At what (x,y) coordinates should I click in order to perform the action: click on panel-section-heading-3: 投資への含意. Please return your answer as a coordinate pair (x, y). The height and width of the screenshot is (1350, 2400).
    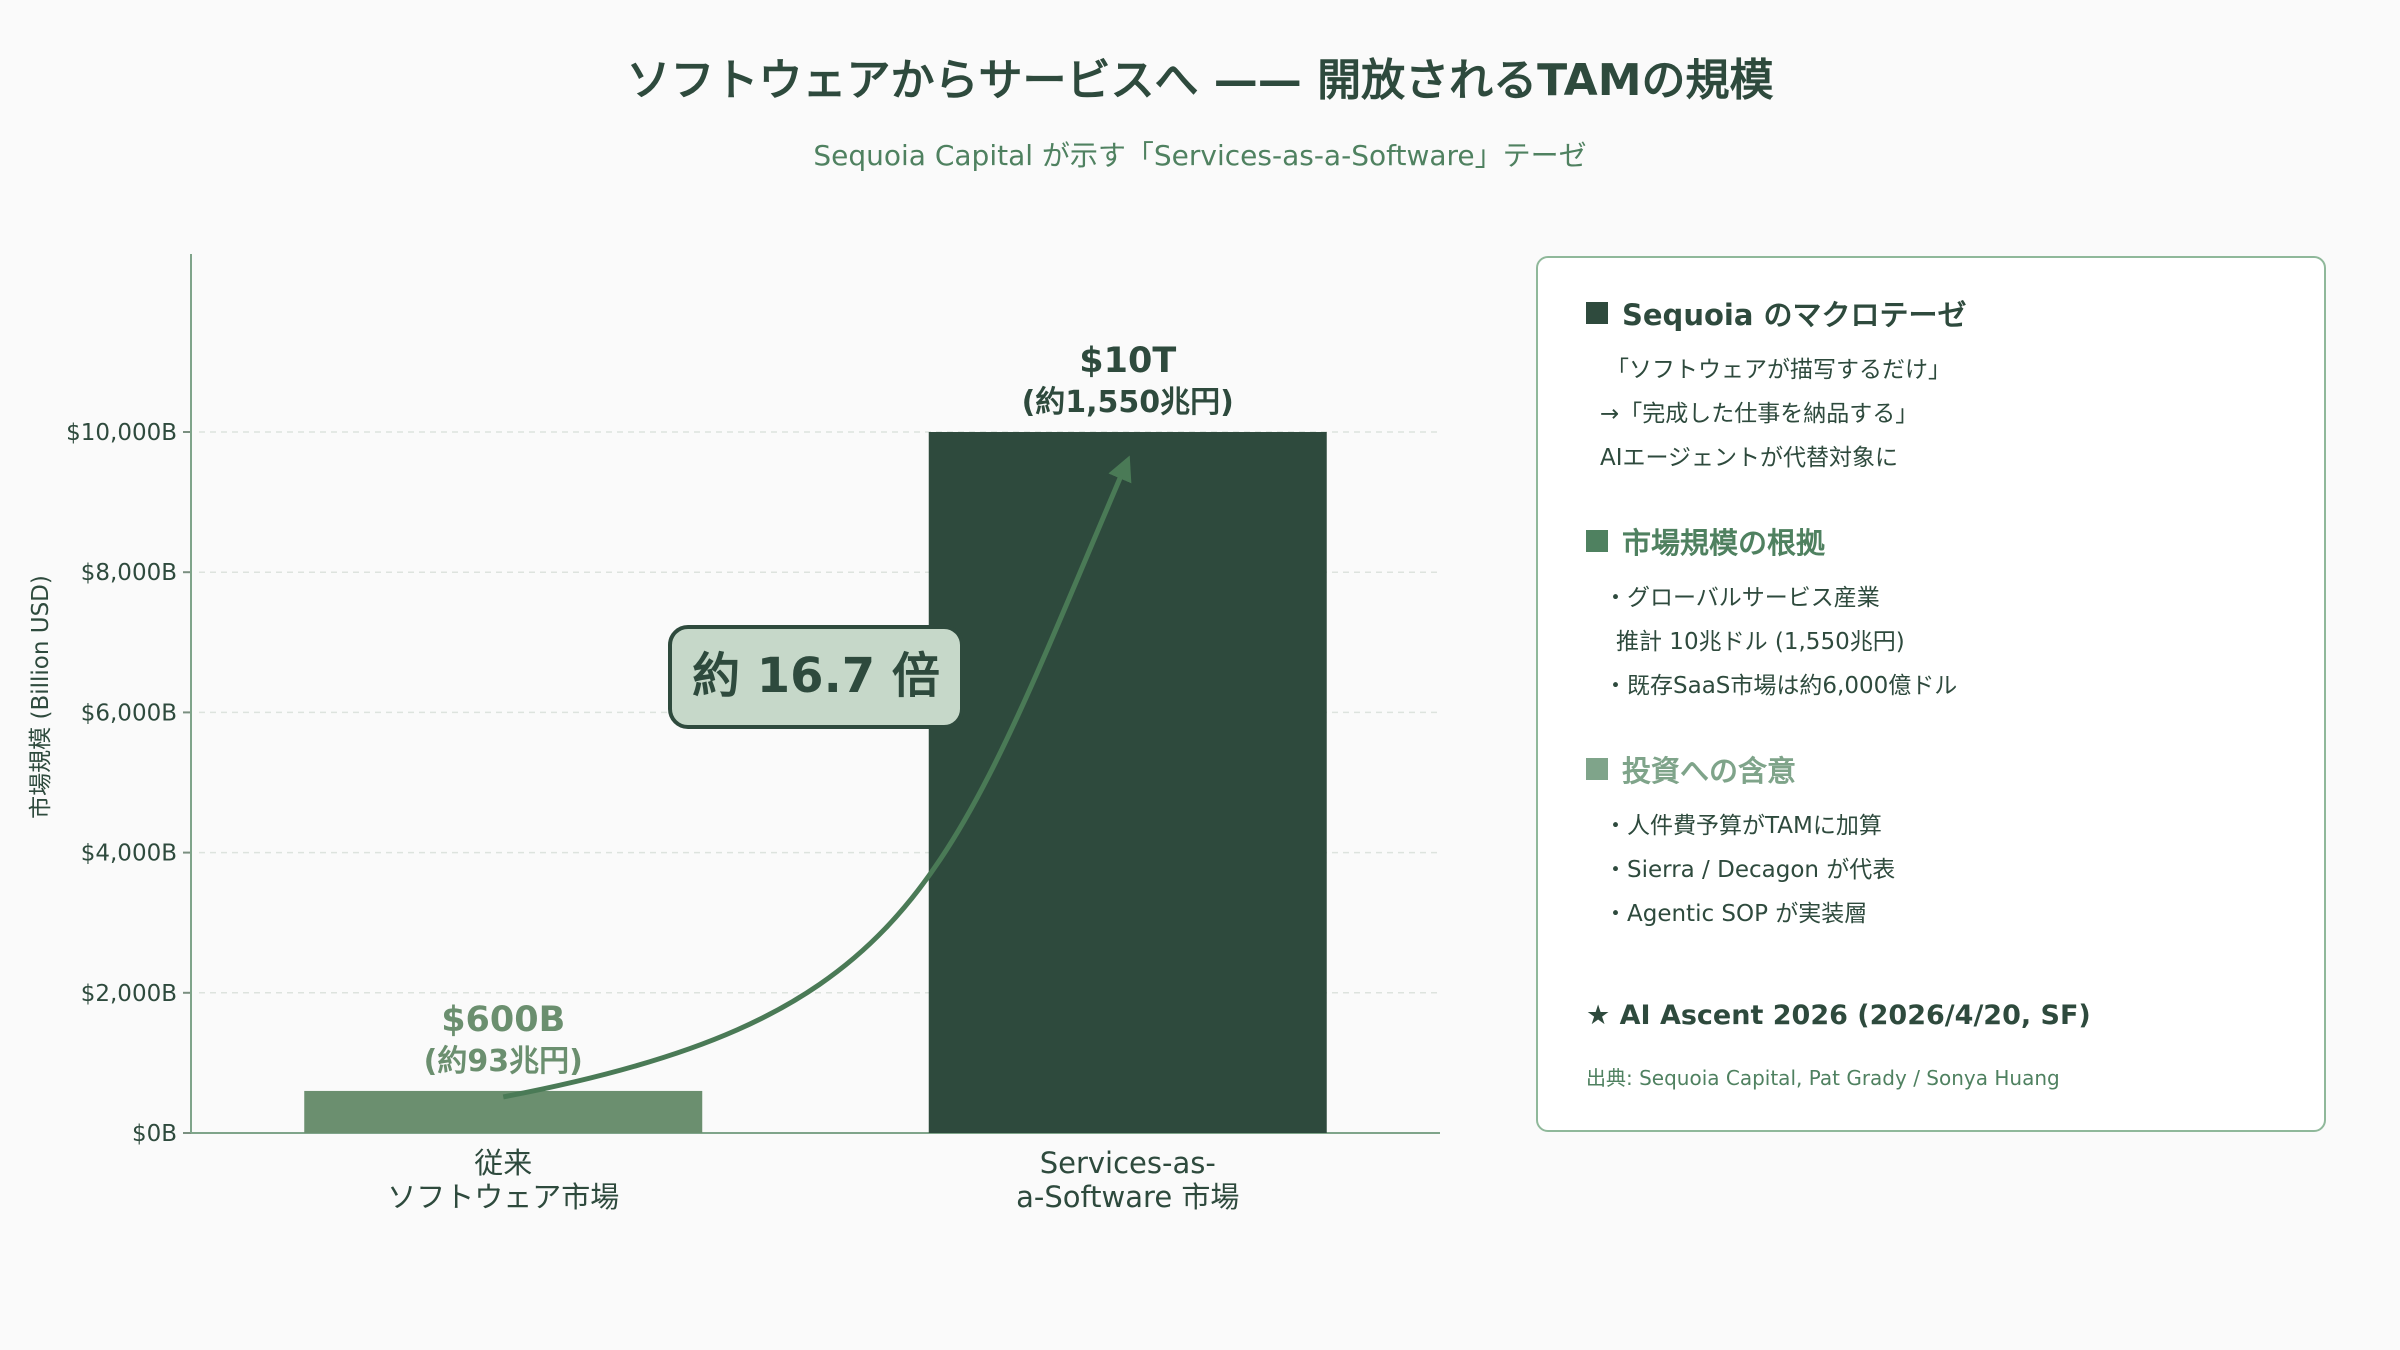
    Looking at the image, I should click on (1691, 769).